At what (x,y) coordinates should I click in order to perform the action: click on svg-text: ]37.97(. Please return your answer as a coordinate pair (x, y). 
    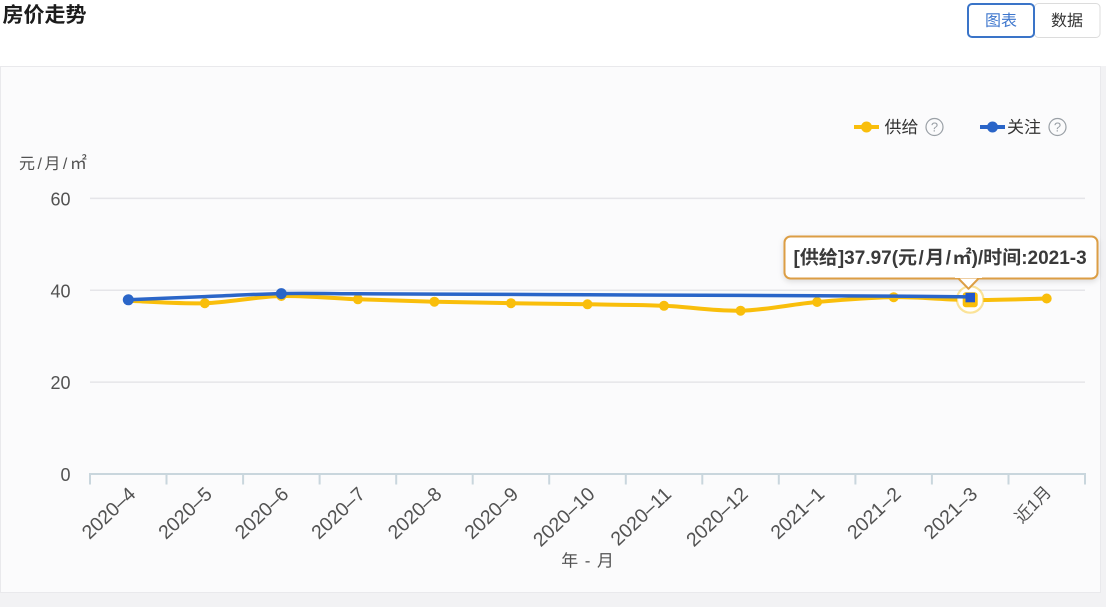
    Looking at the image, I should click on (868, 258).